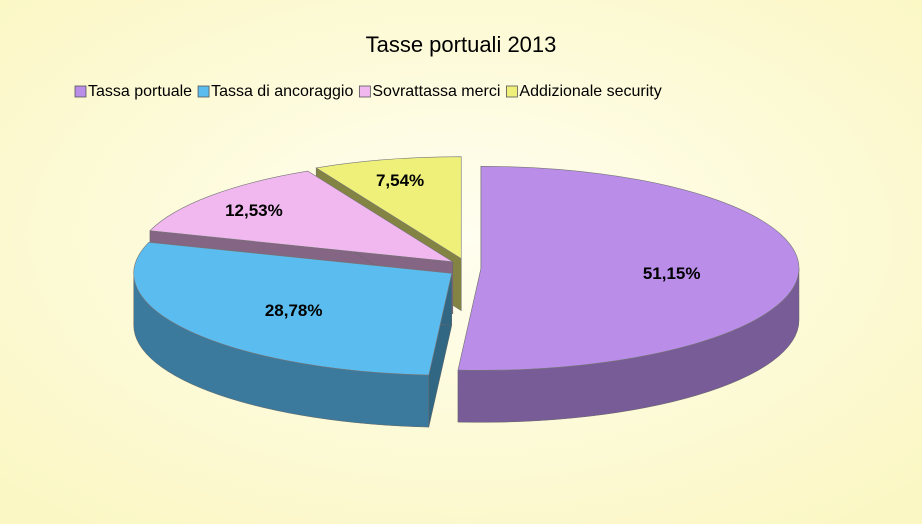 This screenshot has width=922, height=524. What do you see at coordinates (436, 91) in the screenshot?
I see `legend-label: Sovrattassa merci` at bounding box center [436, 91].